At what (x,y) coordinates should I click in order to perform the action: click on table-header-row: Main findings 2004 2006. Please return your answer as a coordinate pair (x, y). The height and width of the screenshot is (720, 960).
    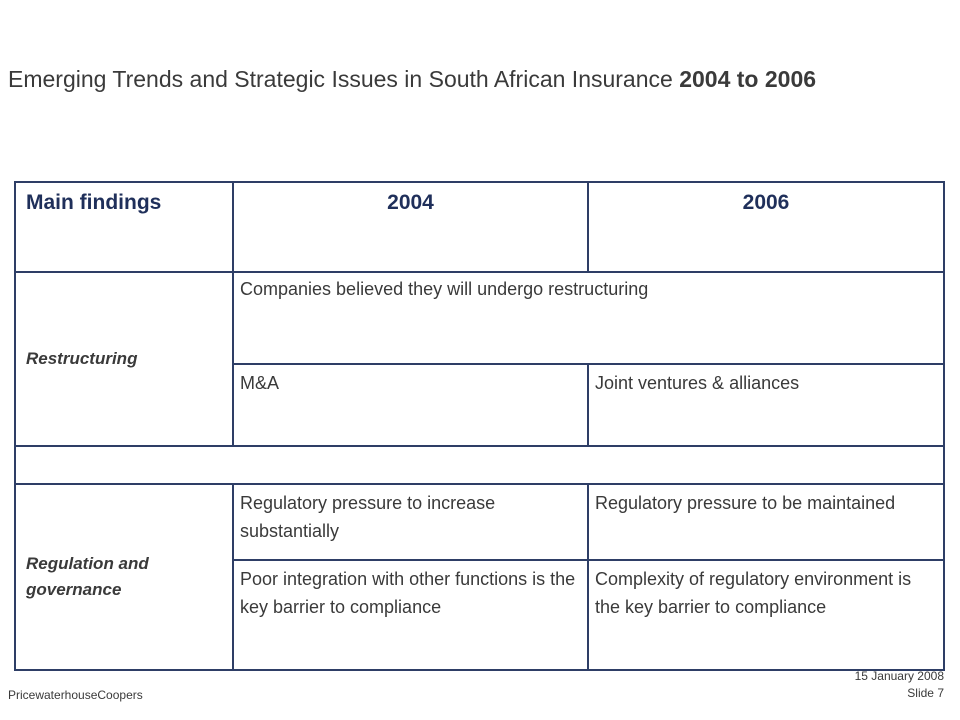
    Looking at the image, I should click on (479, 227).